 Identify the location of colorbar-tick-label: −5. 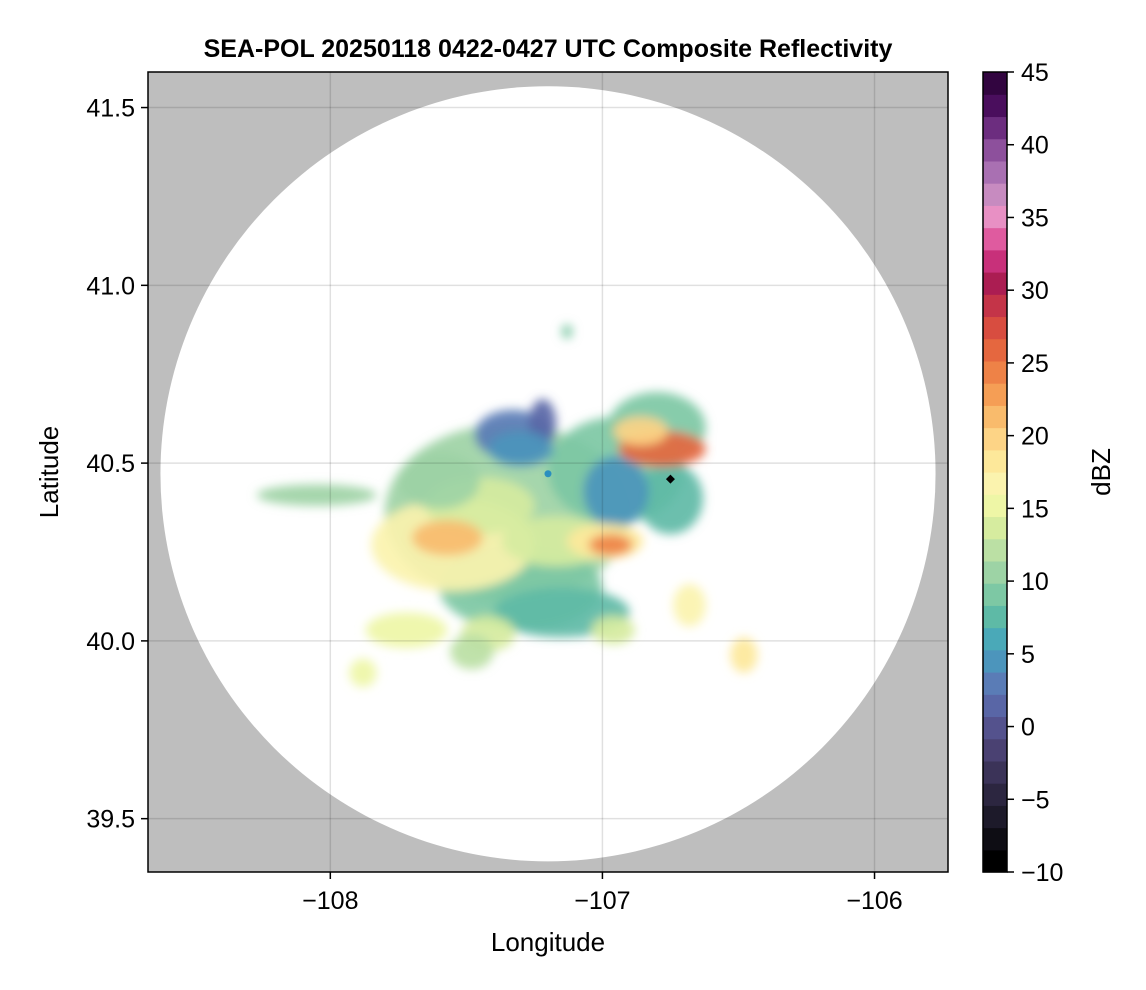
(1035, 800).